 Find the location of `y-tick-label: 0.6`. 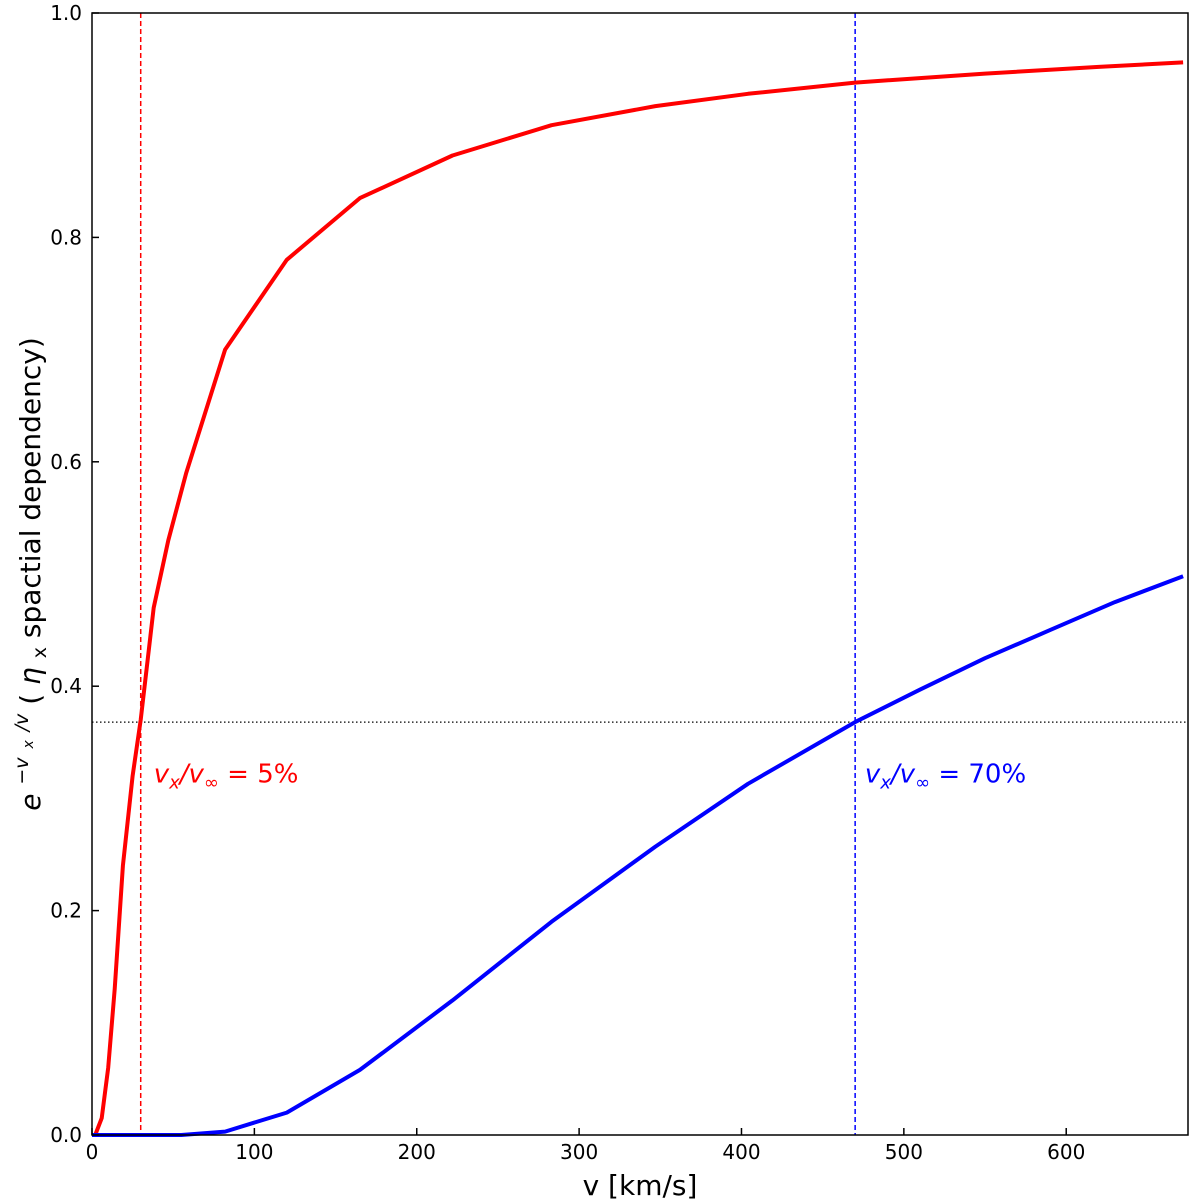

y-tick-label: 0.6 is located at coordinates (66, 462).